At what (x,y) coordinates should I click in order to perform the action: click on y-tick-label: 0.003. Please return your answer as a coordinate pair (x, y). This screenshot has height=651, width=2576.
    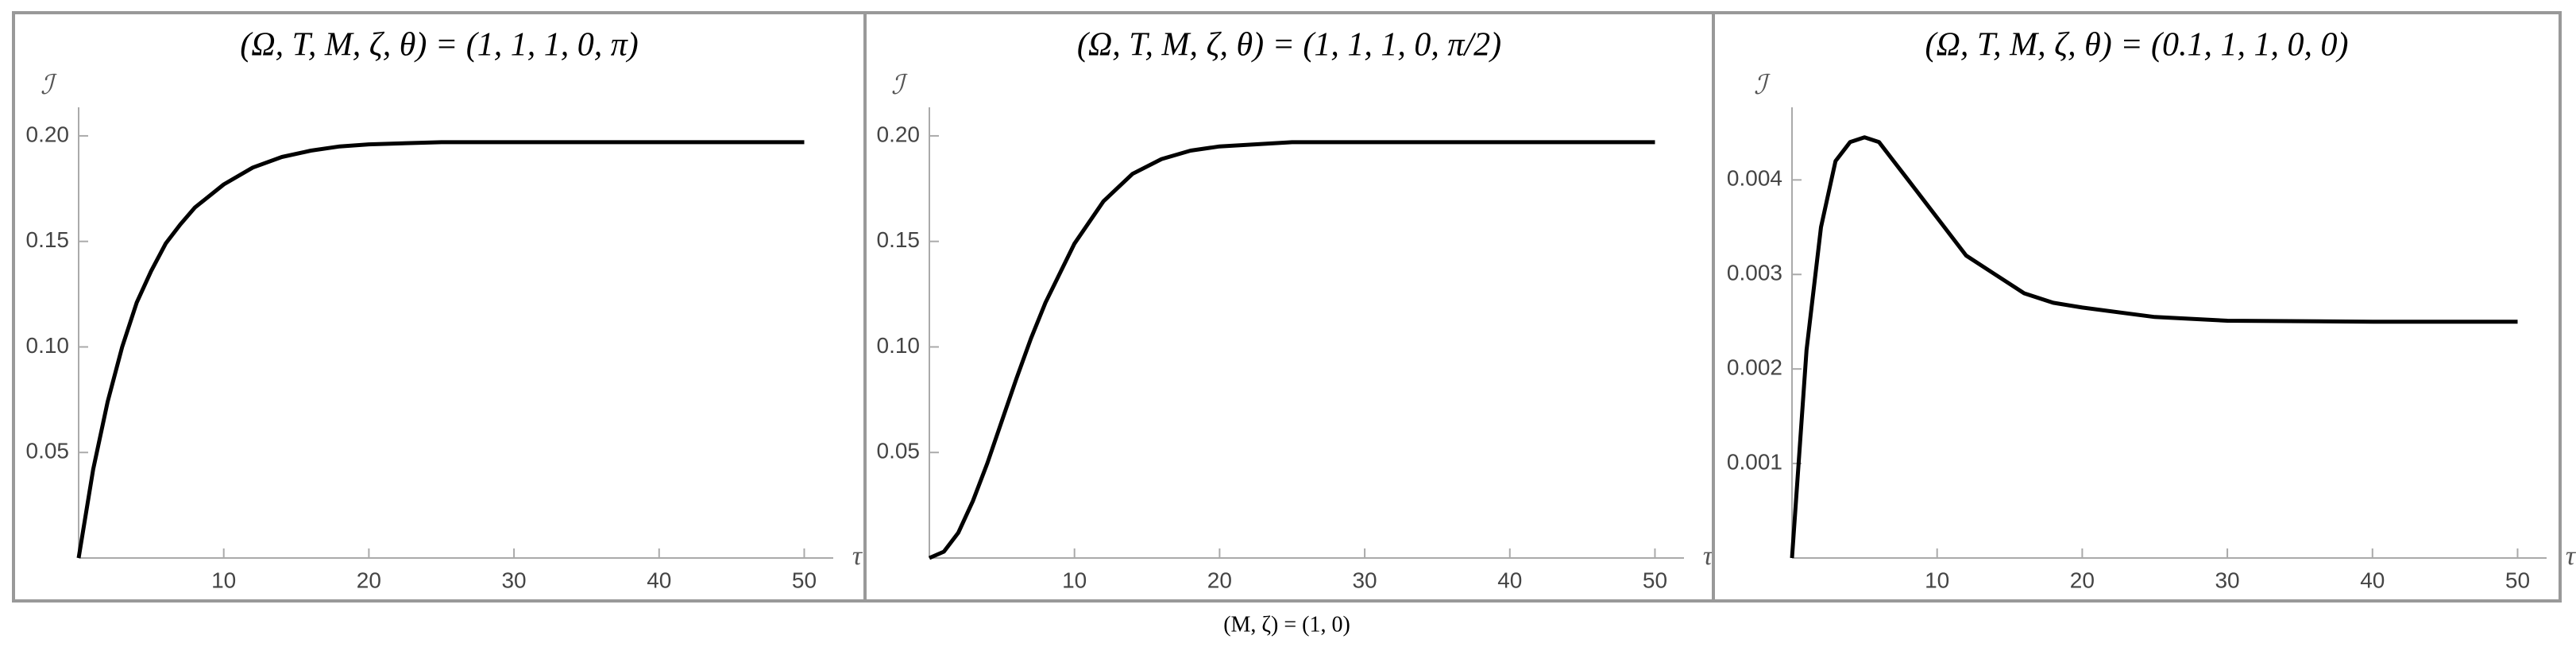
    Looking at the image, I should click on (1754, 273).